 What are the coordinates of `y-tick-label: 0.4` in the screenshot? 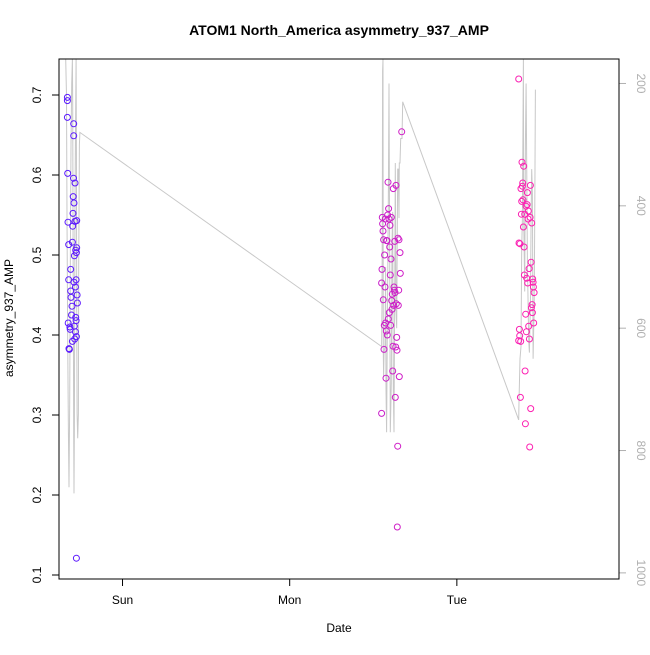 It's located at (37, 334).